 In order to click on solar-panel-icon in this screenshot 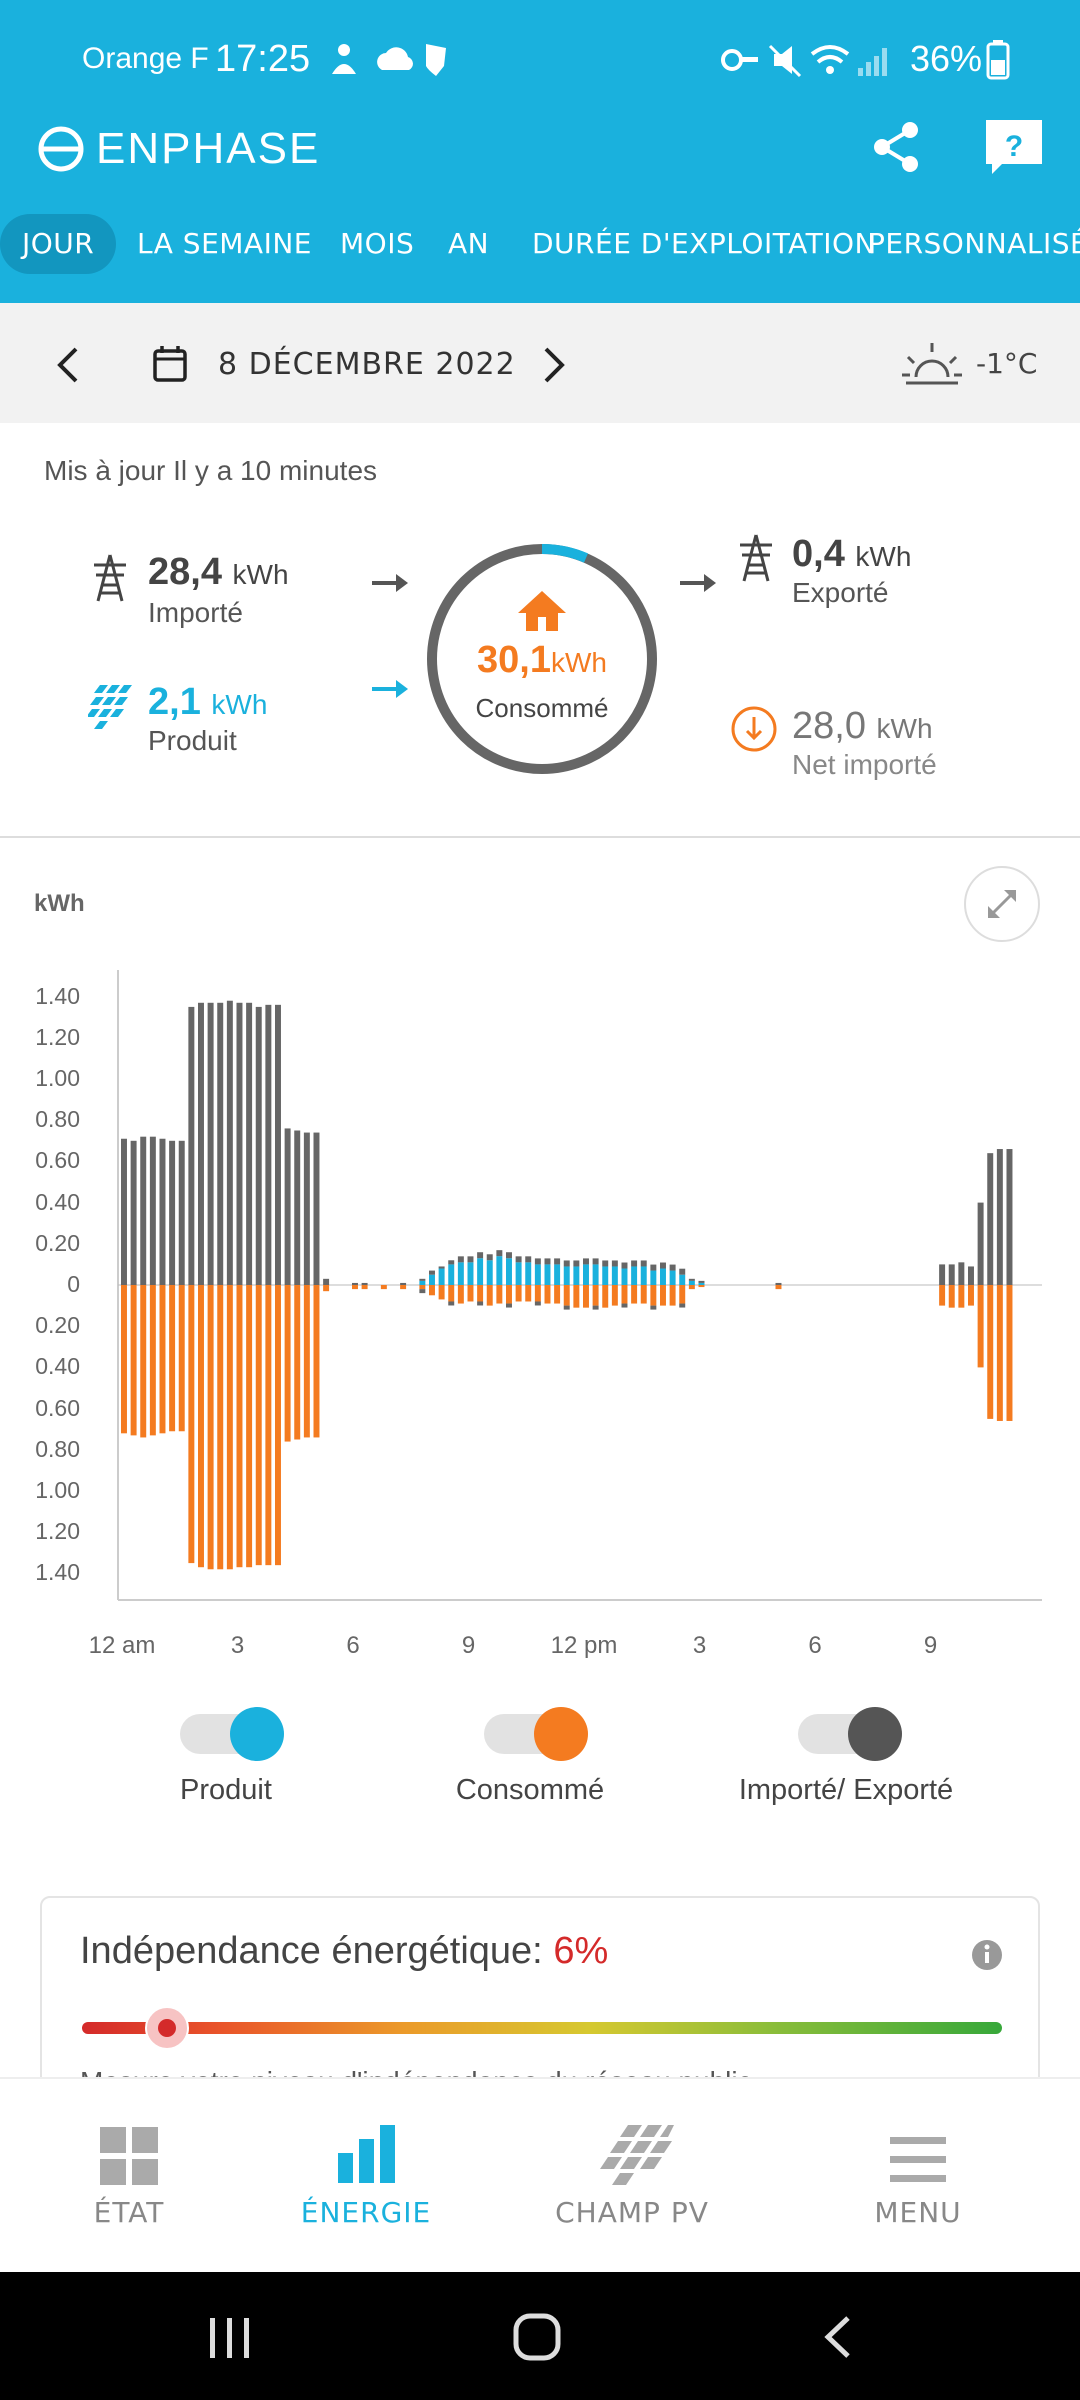, I will do `click(110, 707)`.